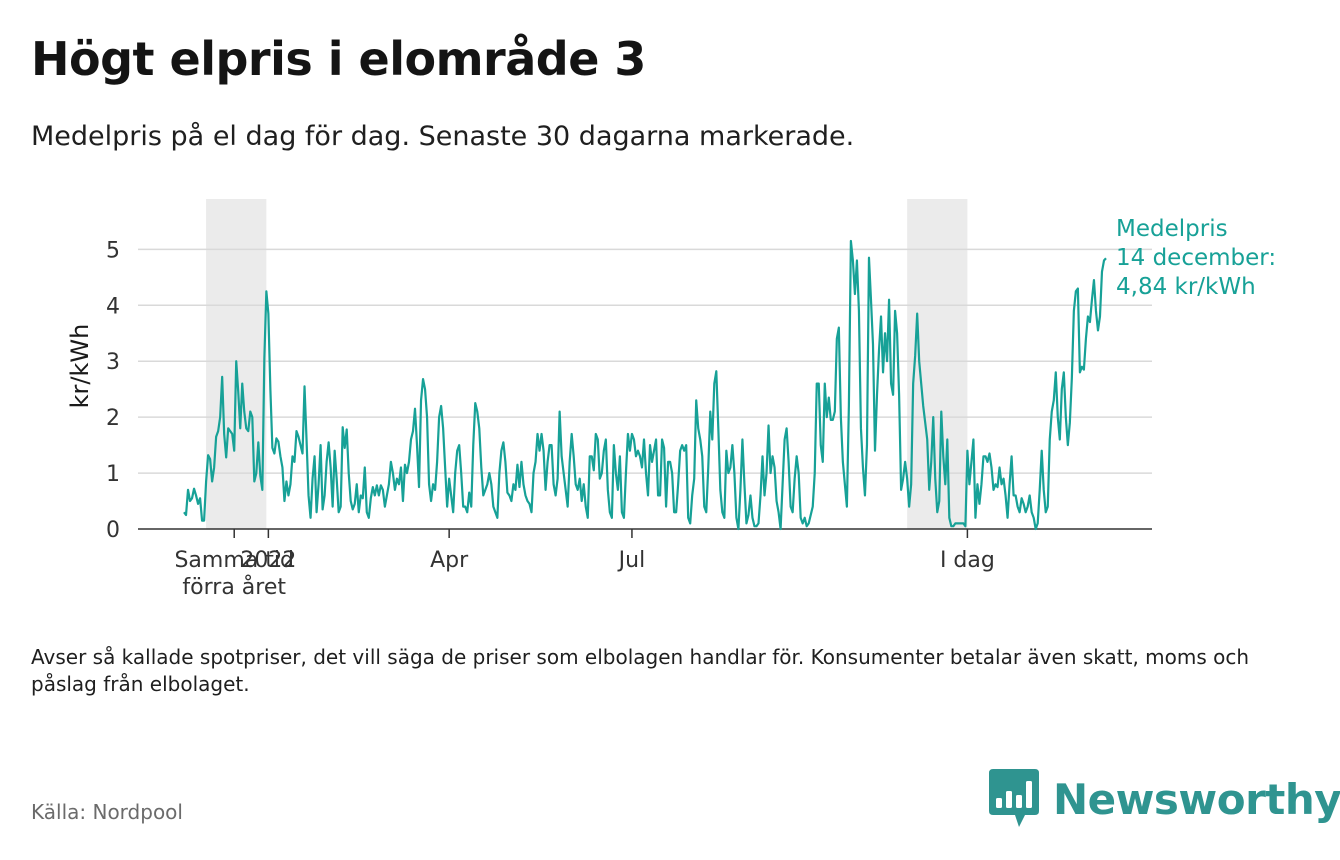  What do you see at coordinates (449, 560) in the screenshot?
I see `x-tick-label: Apr` at bounding box center [449, 560].